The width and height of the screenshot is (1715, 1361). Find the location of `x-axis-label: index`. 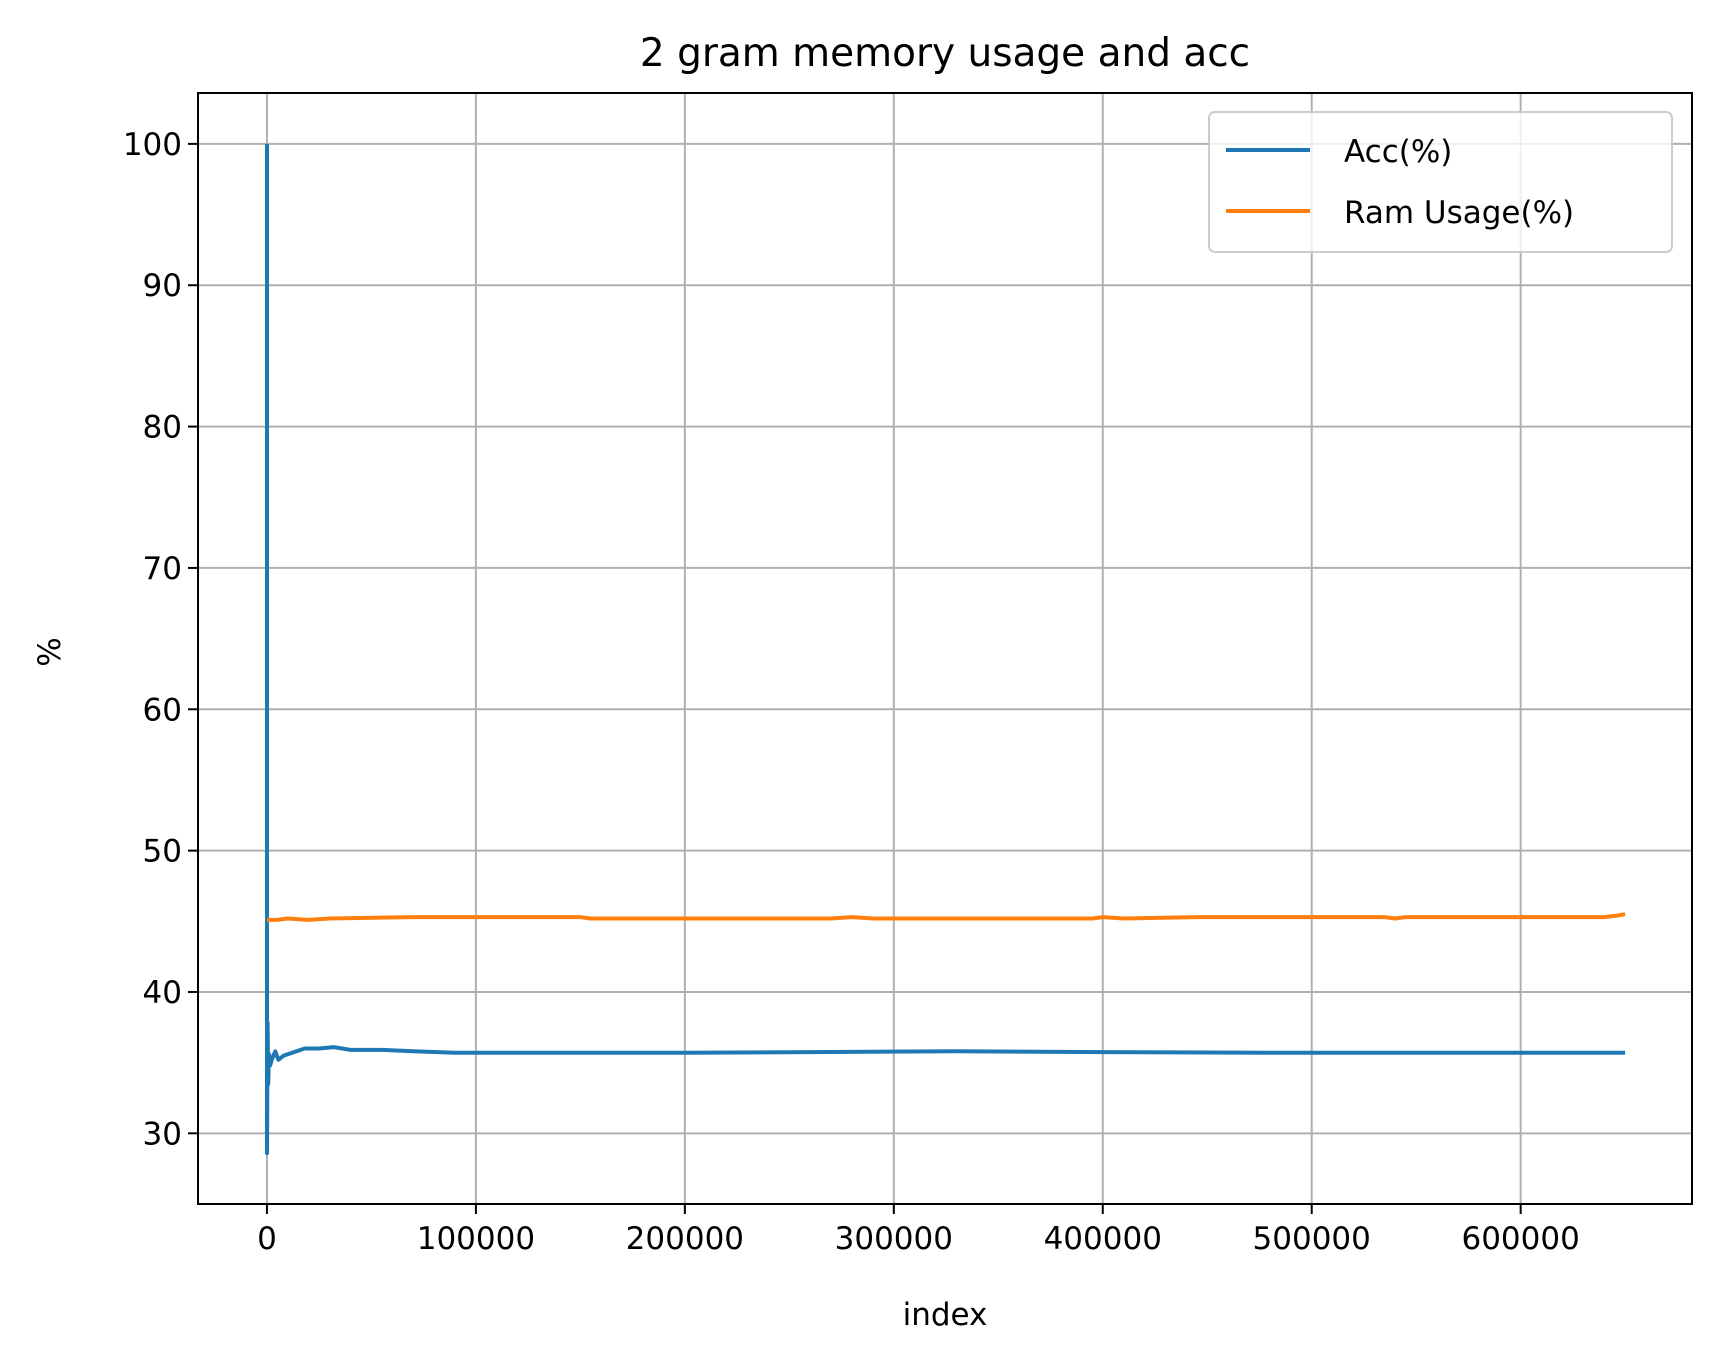

x-axis-label: index is located at coordinates (945, 1315).